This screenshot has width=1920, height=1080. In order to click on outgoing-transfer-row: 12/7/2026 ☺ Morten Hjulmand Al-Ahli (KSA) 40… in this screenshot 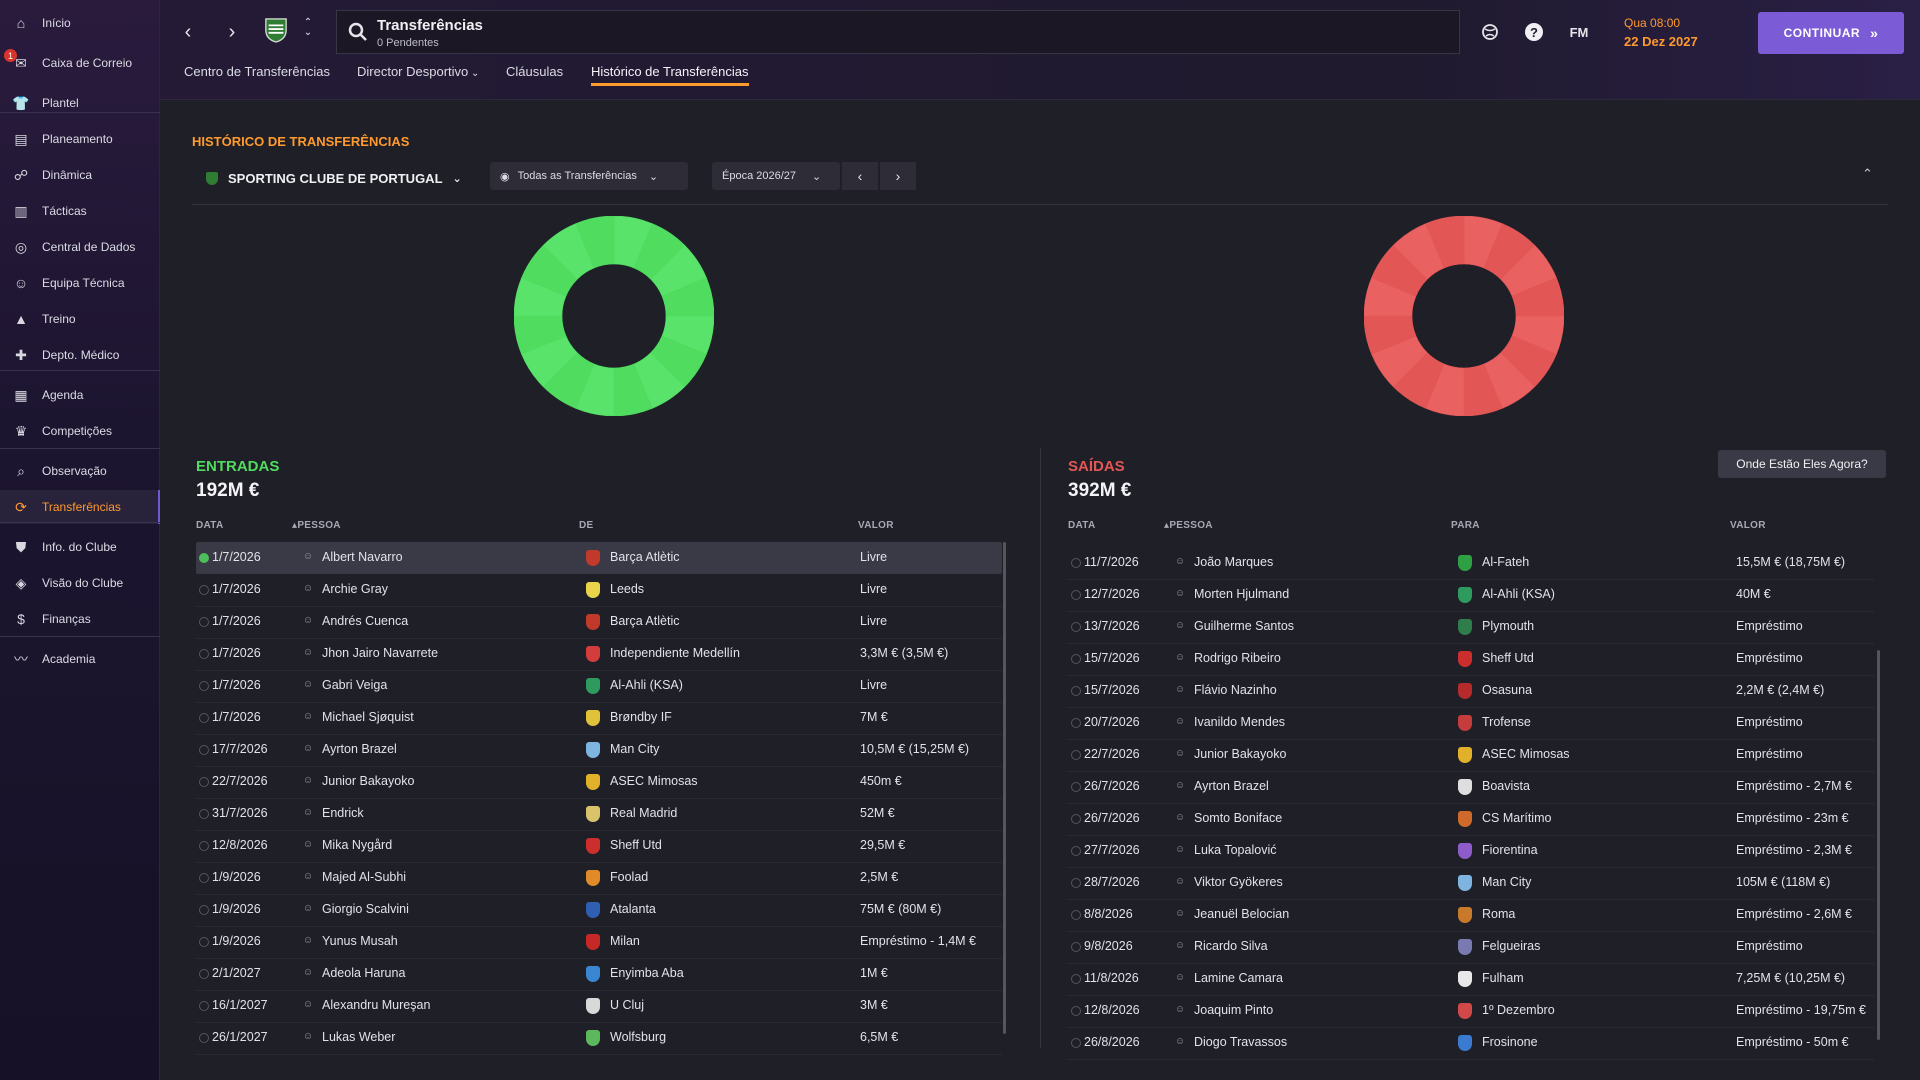, I will do `click(1471, 595)`.